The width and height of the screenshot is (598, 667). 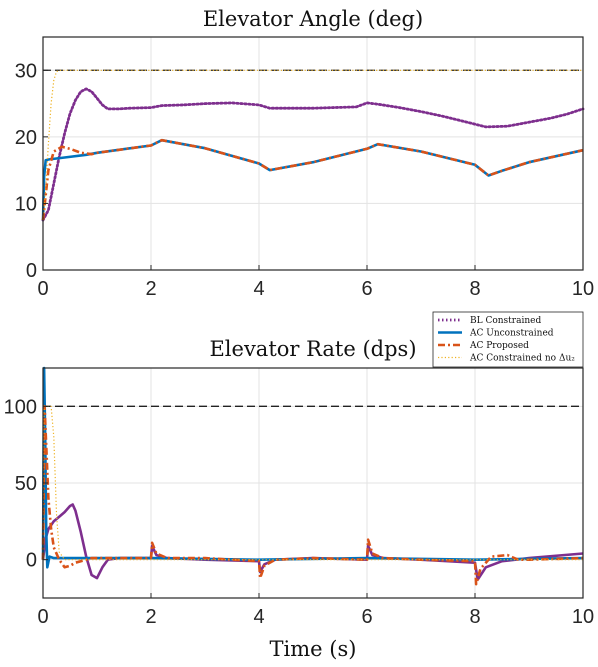 I want to click on angle-chart-title: Elevator Angle (deg), so click(x=313, y=19).